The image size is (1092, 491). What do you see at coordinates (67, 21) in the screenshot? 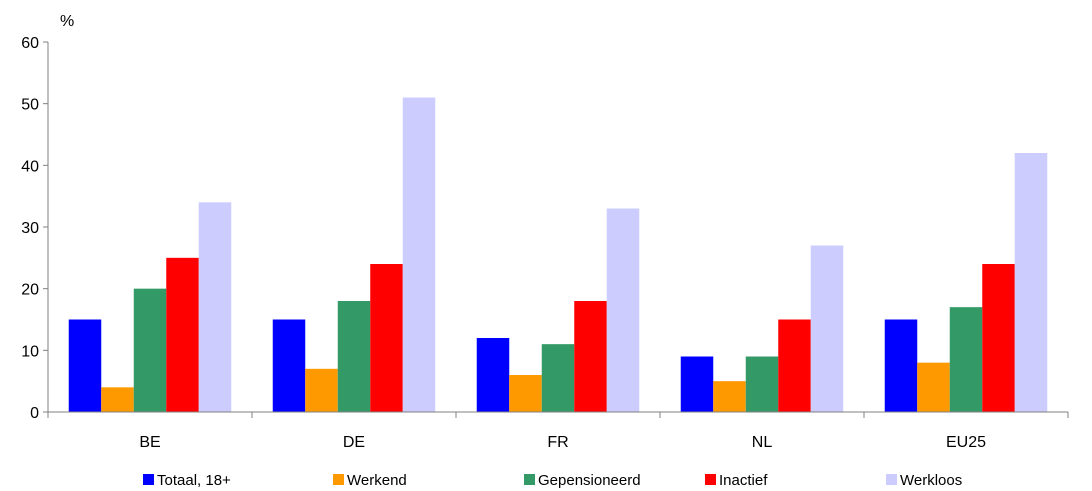
I see `y-axis-unit-label: %` at bounding box center [67, 21].